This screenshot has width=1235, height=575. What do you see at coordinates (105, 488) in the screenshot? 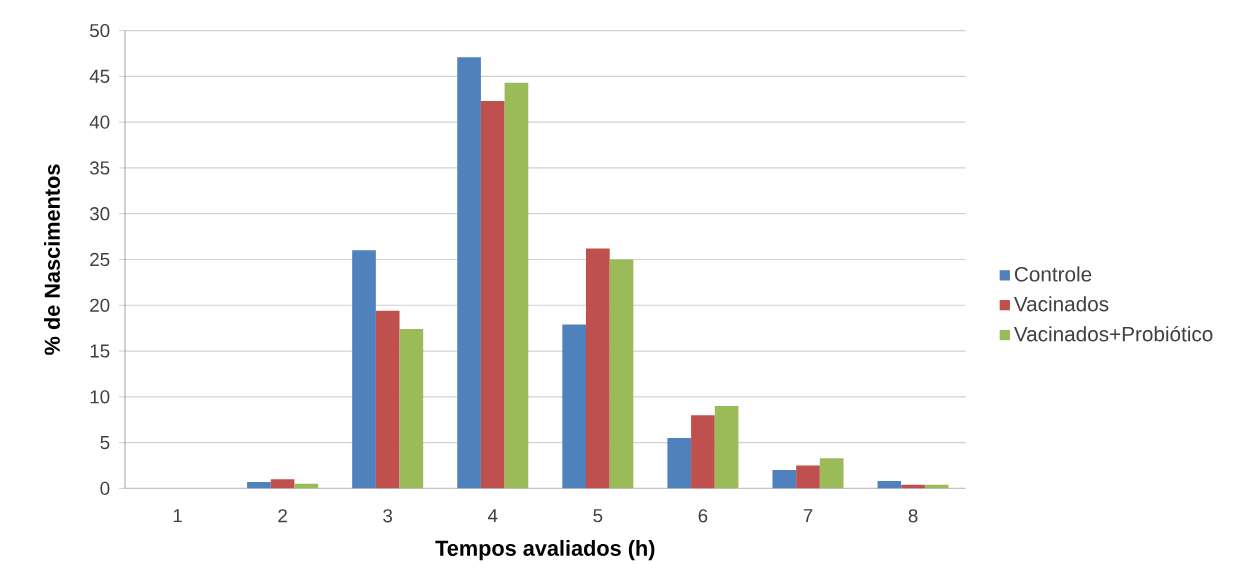
I see `y-tick-label: 0` at bounding box center [105, 488].